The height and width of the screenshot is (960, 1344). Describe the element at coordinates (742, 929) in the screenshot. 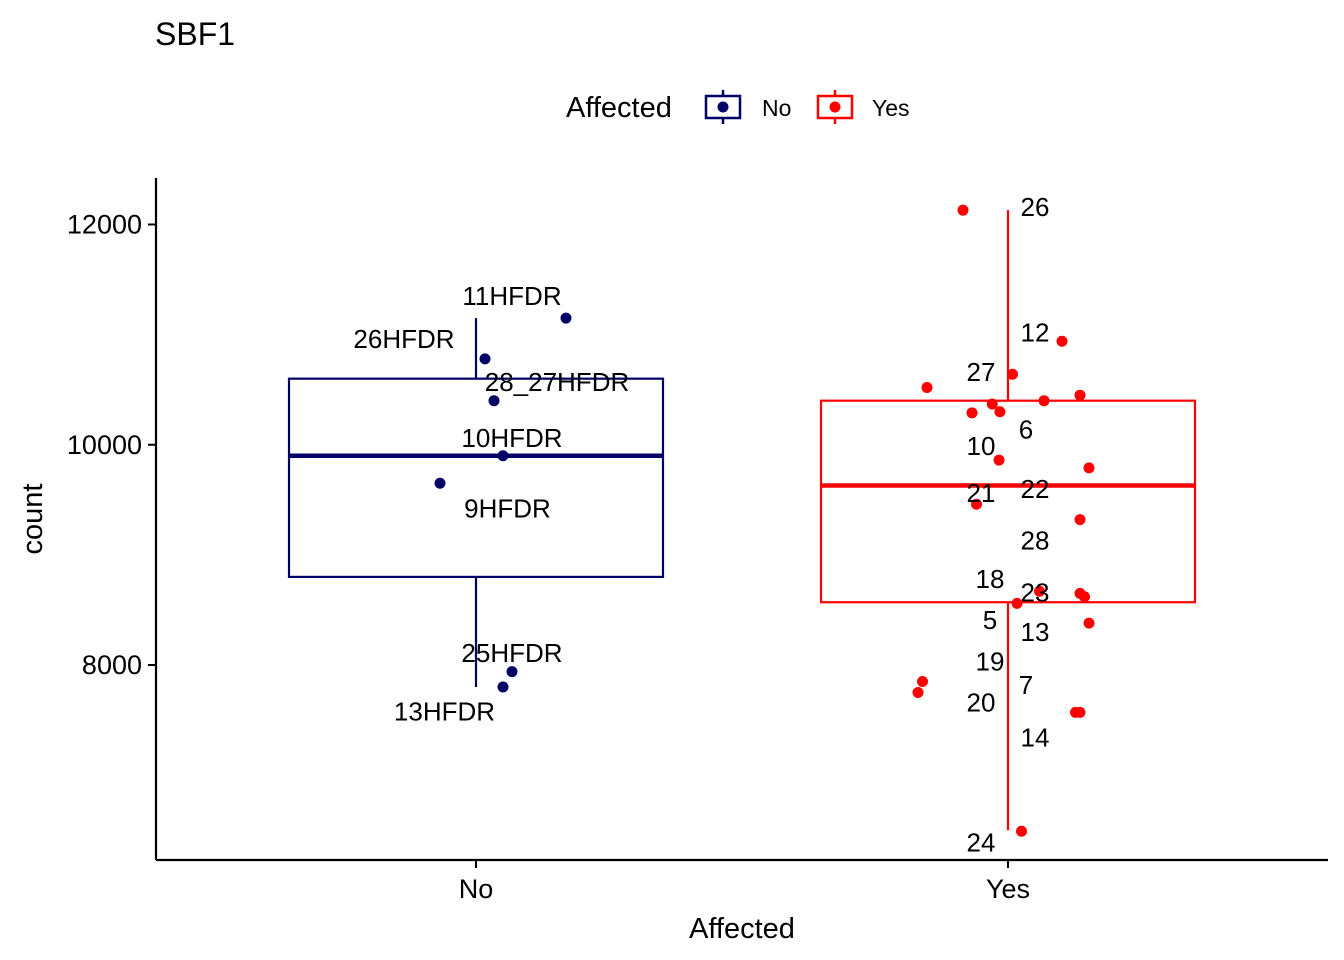

I see `x-axis-title: Affected` at that location.